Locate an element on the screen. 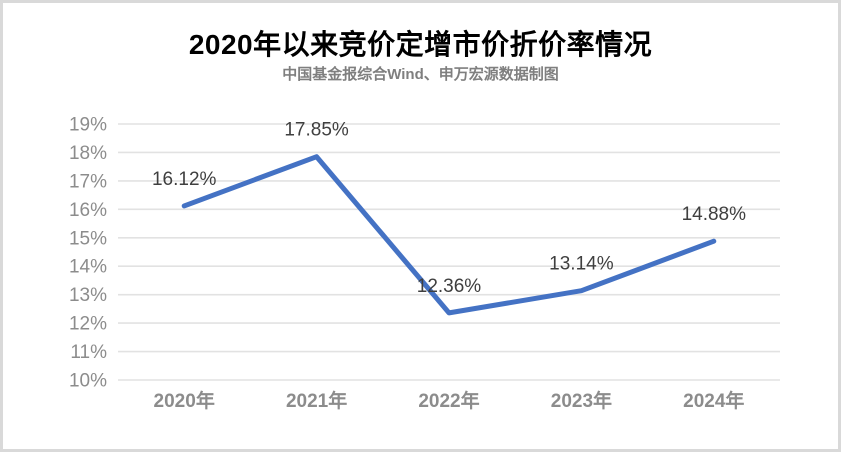  y-axis-tick-label: 13% is located at coordinates (88, 295).